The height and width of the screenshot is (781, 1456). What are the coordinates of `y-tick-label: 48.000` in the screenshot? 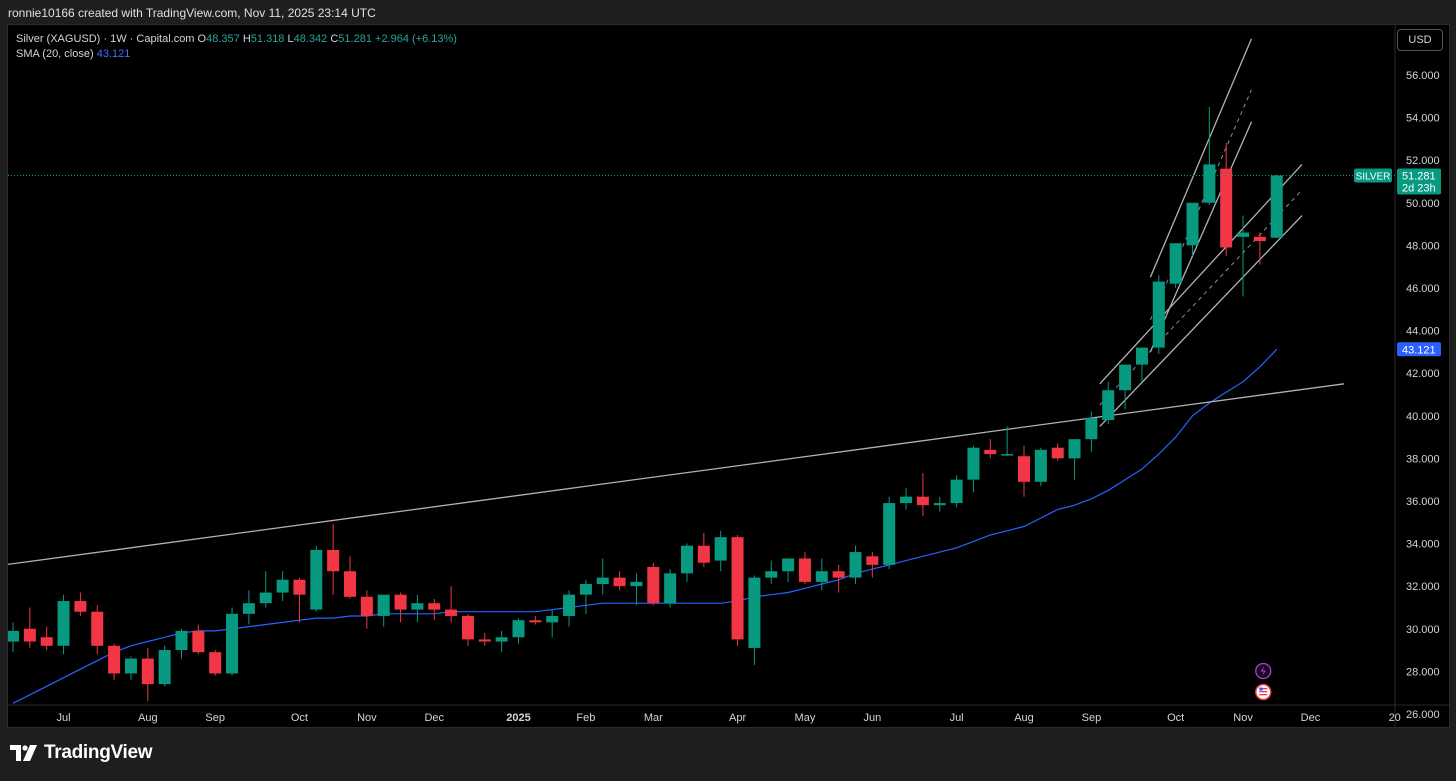 It's located at (1423, 246).